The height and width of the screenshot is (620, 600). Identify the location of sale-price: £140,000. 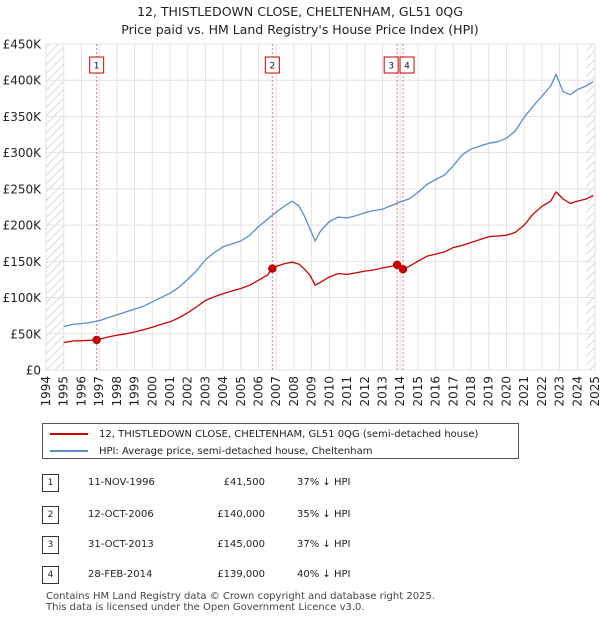
(241, 514).